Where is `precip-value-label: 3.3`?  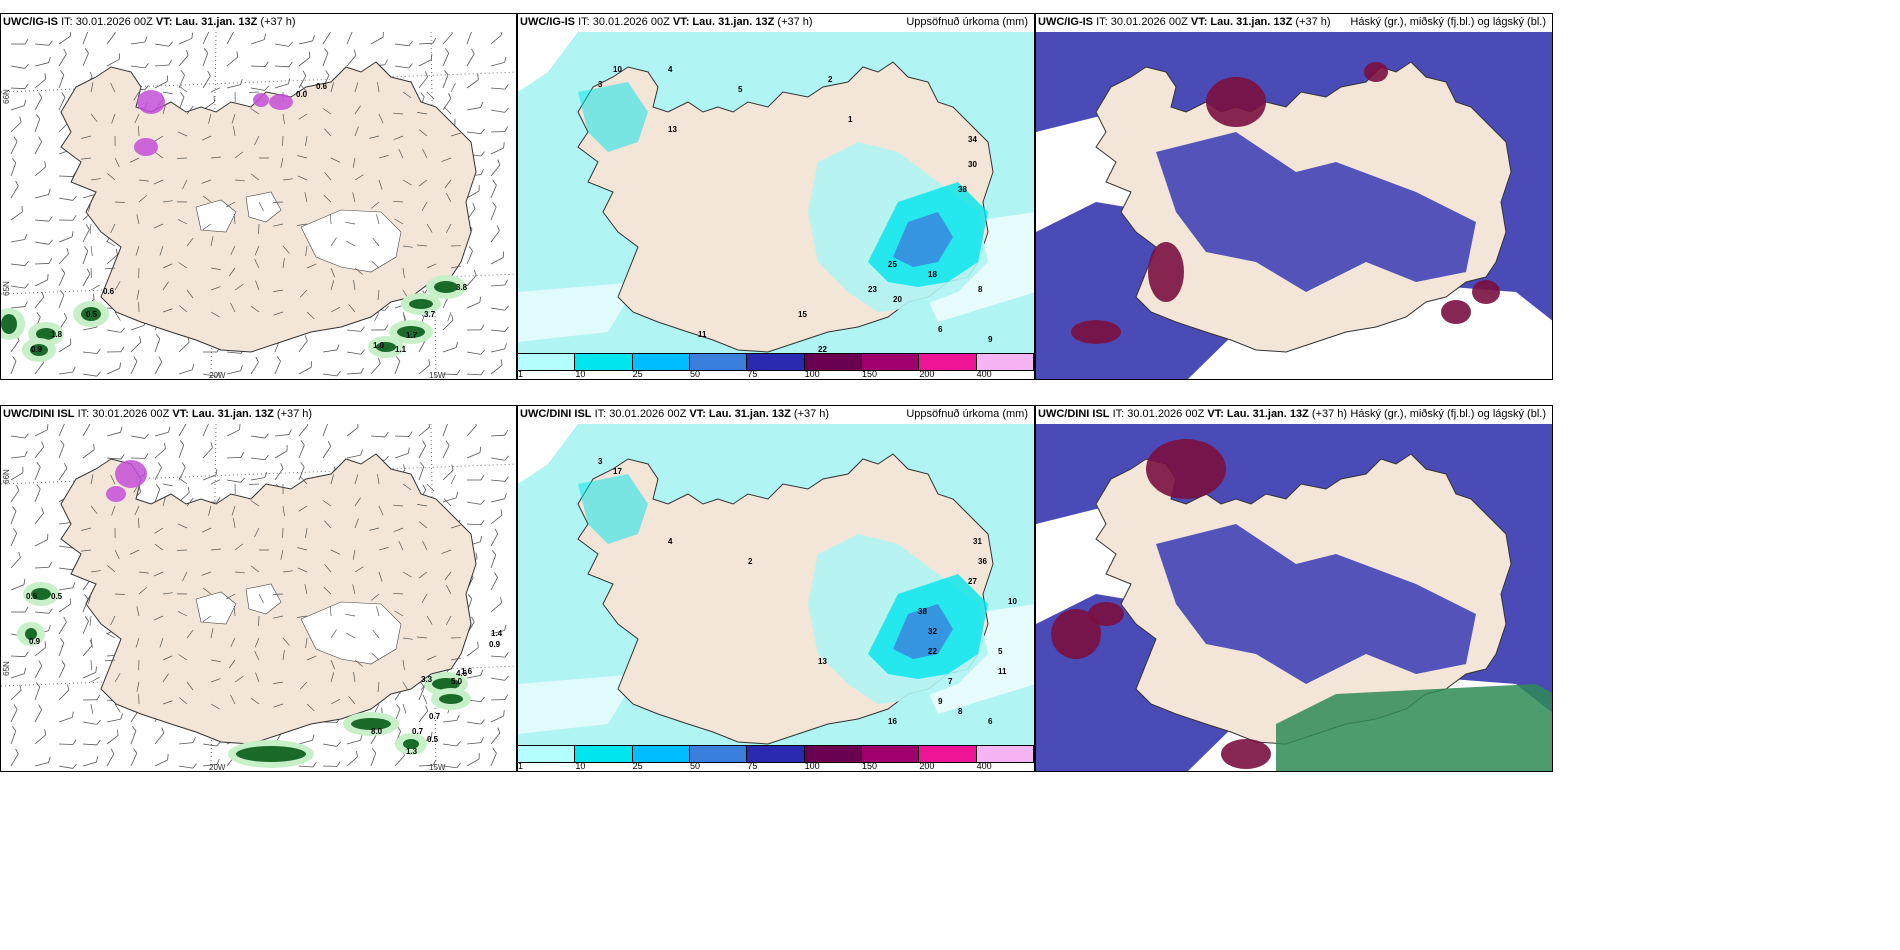 precip-value-label: 3.3 is located at coordinates (427, 679).